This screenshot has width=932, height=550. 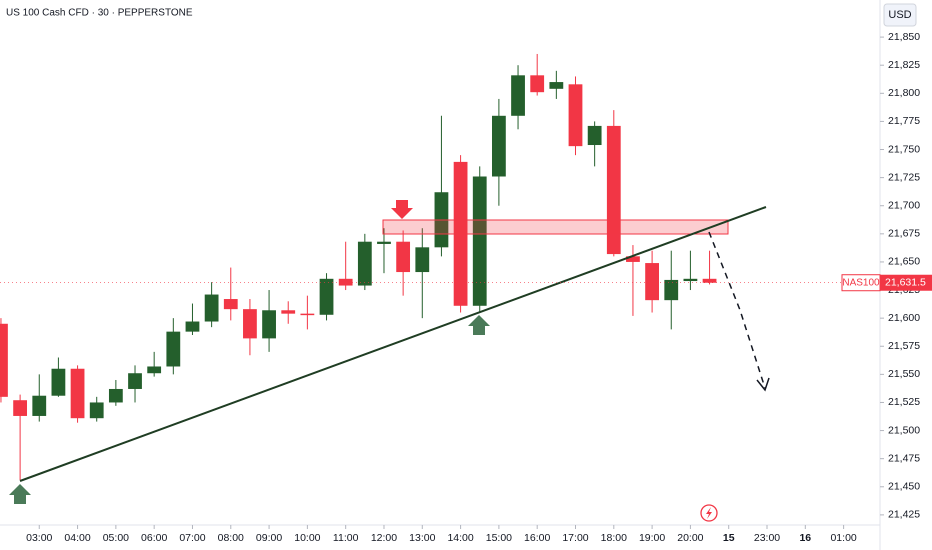 I want to click on y-tick-label: 21,500, so click(x=904, y=430).